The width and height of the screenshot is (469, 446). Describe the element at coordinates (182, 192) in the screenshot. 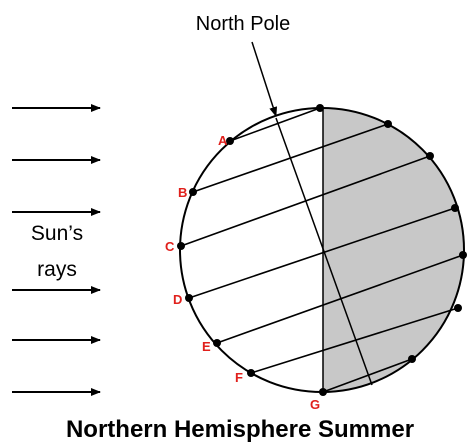

I see `point-label: B` at that location.